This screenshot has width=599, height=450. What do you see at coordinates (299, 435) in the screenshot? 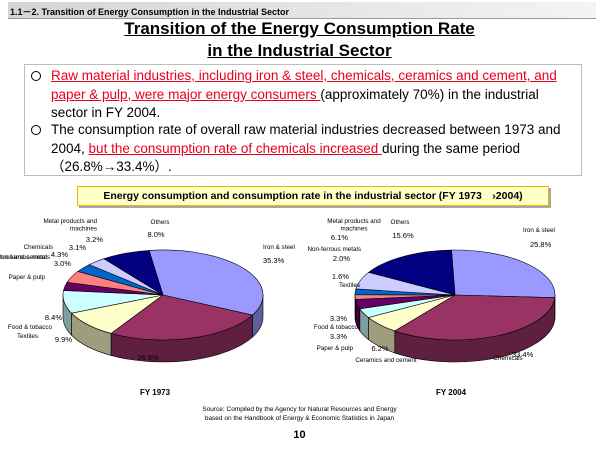
I see `page-number: 10` at bounding box center [299, 435].